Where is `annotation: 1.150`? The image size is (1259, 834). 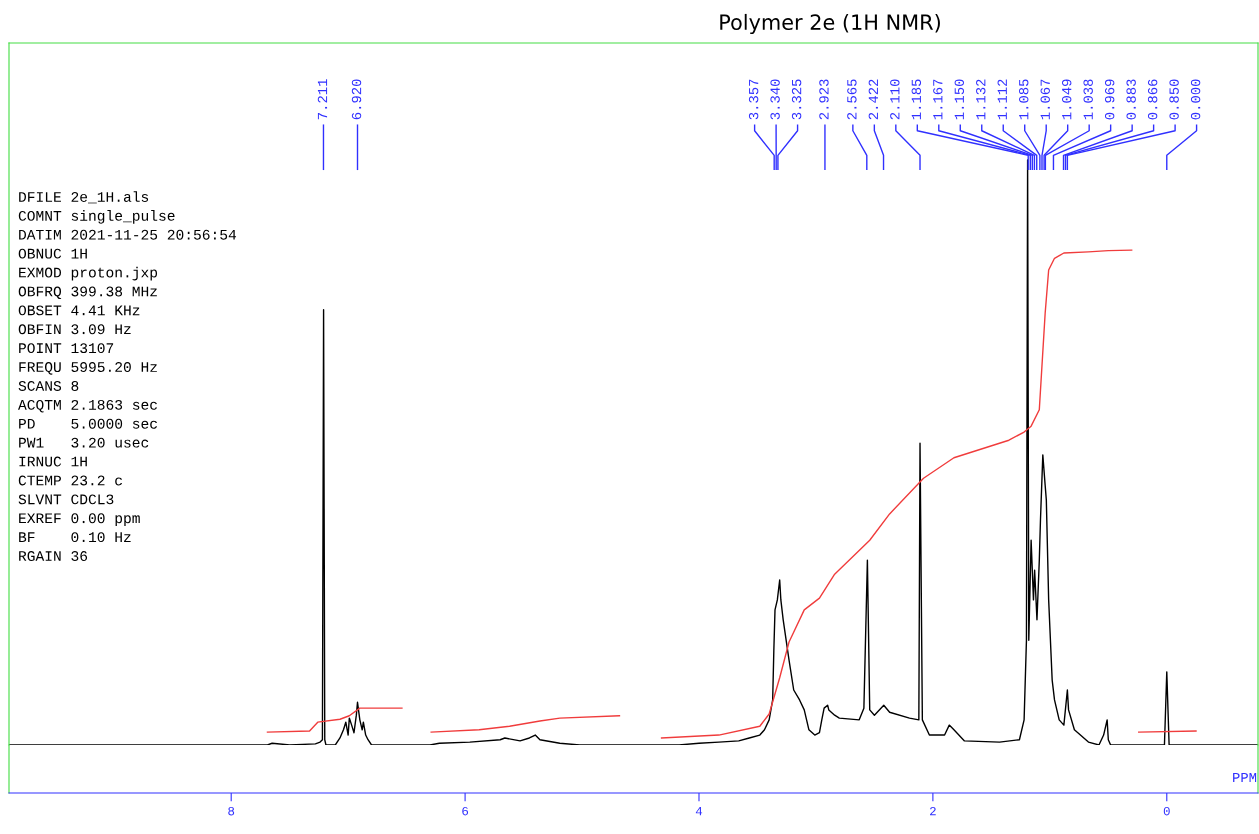 annotation: 1.150 is located at coordinates (959, 99).